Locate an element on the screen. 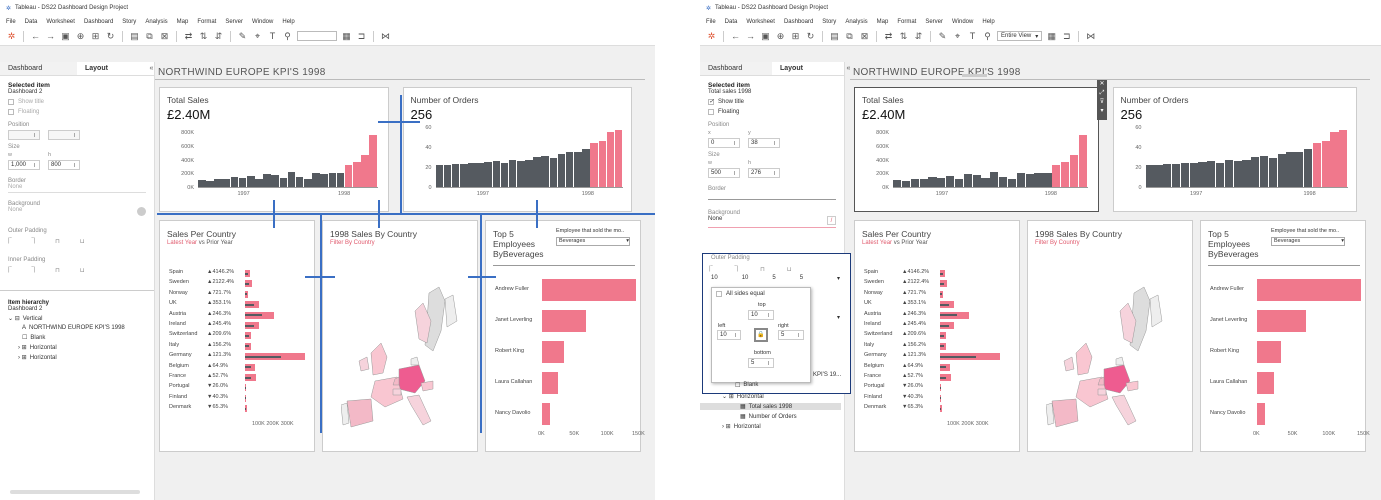  lock-icon: 🔒 is located at coordinates (761, 335).